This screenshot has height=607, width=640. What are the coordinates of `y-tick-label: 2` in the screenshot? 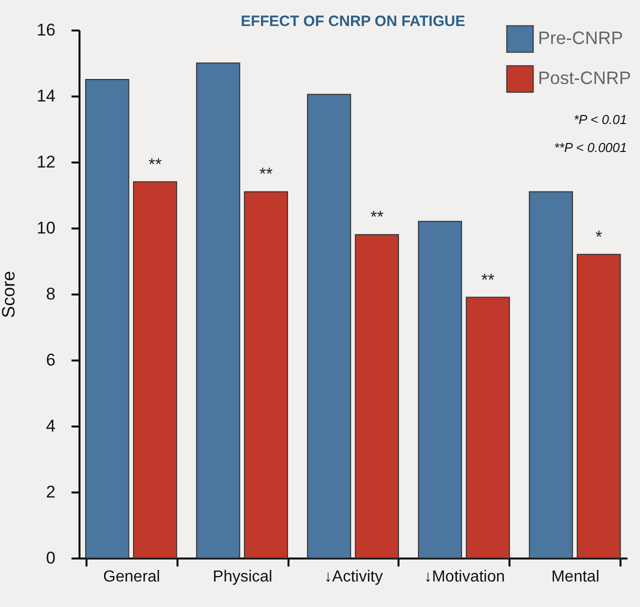 It's located at (51, 492).